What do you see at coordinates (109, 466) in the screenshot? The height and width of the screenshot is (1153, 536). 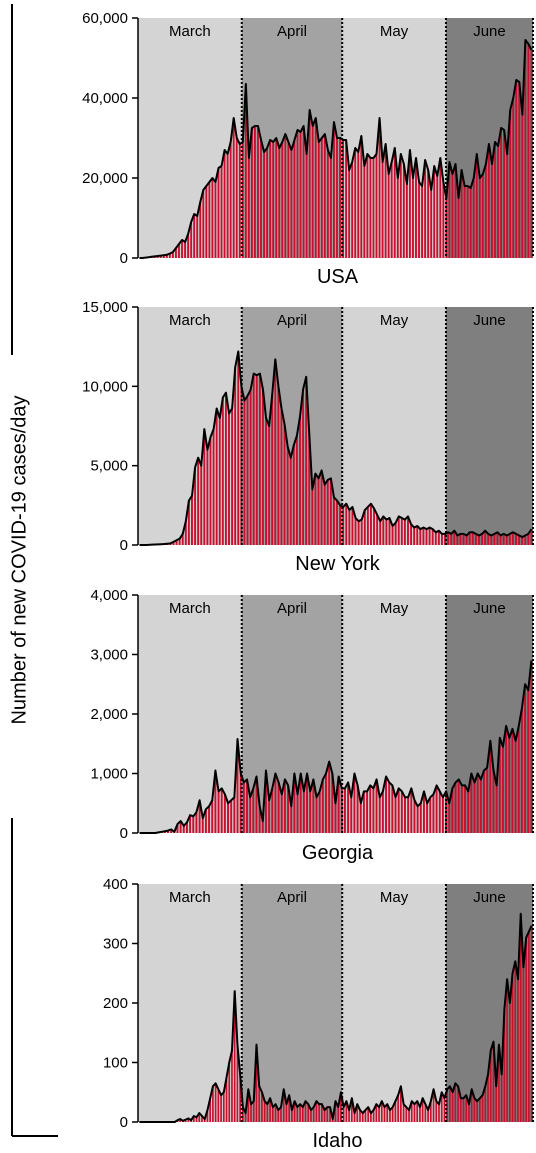 I see `y-tick-label: 5,000` at bounding box center [109, 466].